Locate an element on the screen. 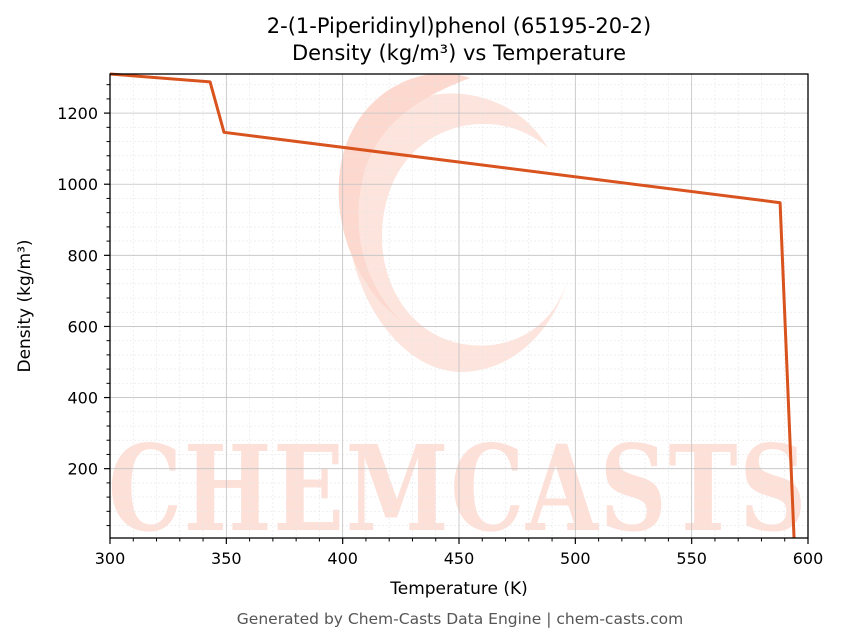 The height and width of the screenshot is (644, 843). x-axis-label: Temperature (K) is located at coordinates (458, 589).